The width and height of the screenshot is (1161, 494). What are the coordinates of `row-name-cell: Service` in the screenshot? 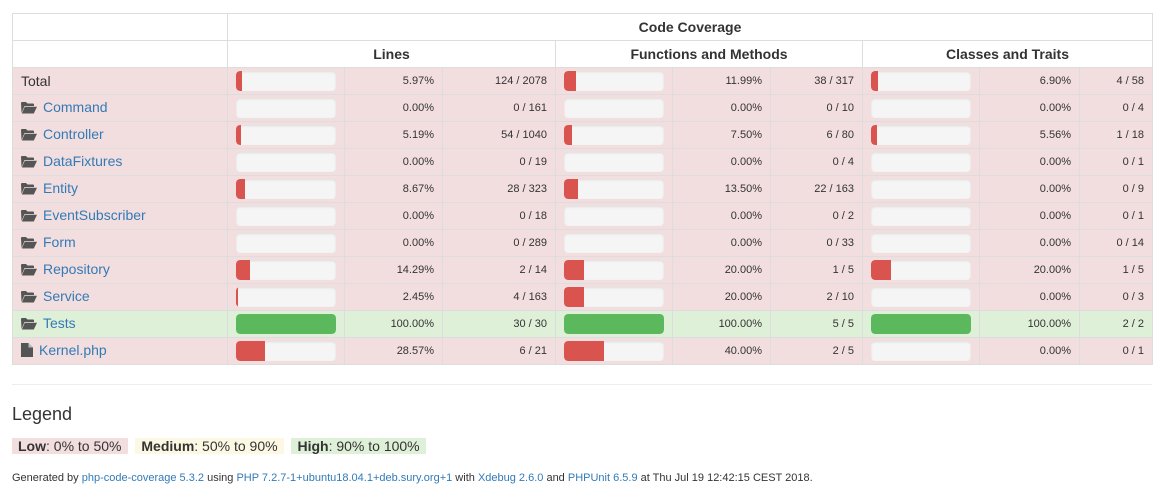 It's located at (120, 297).